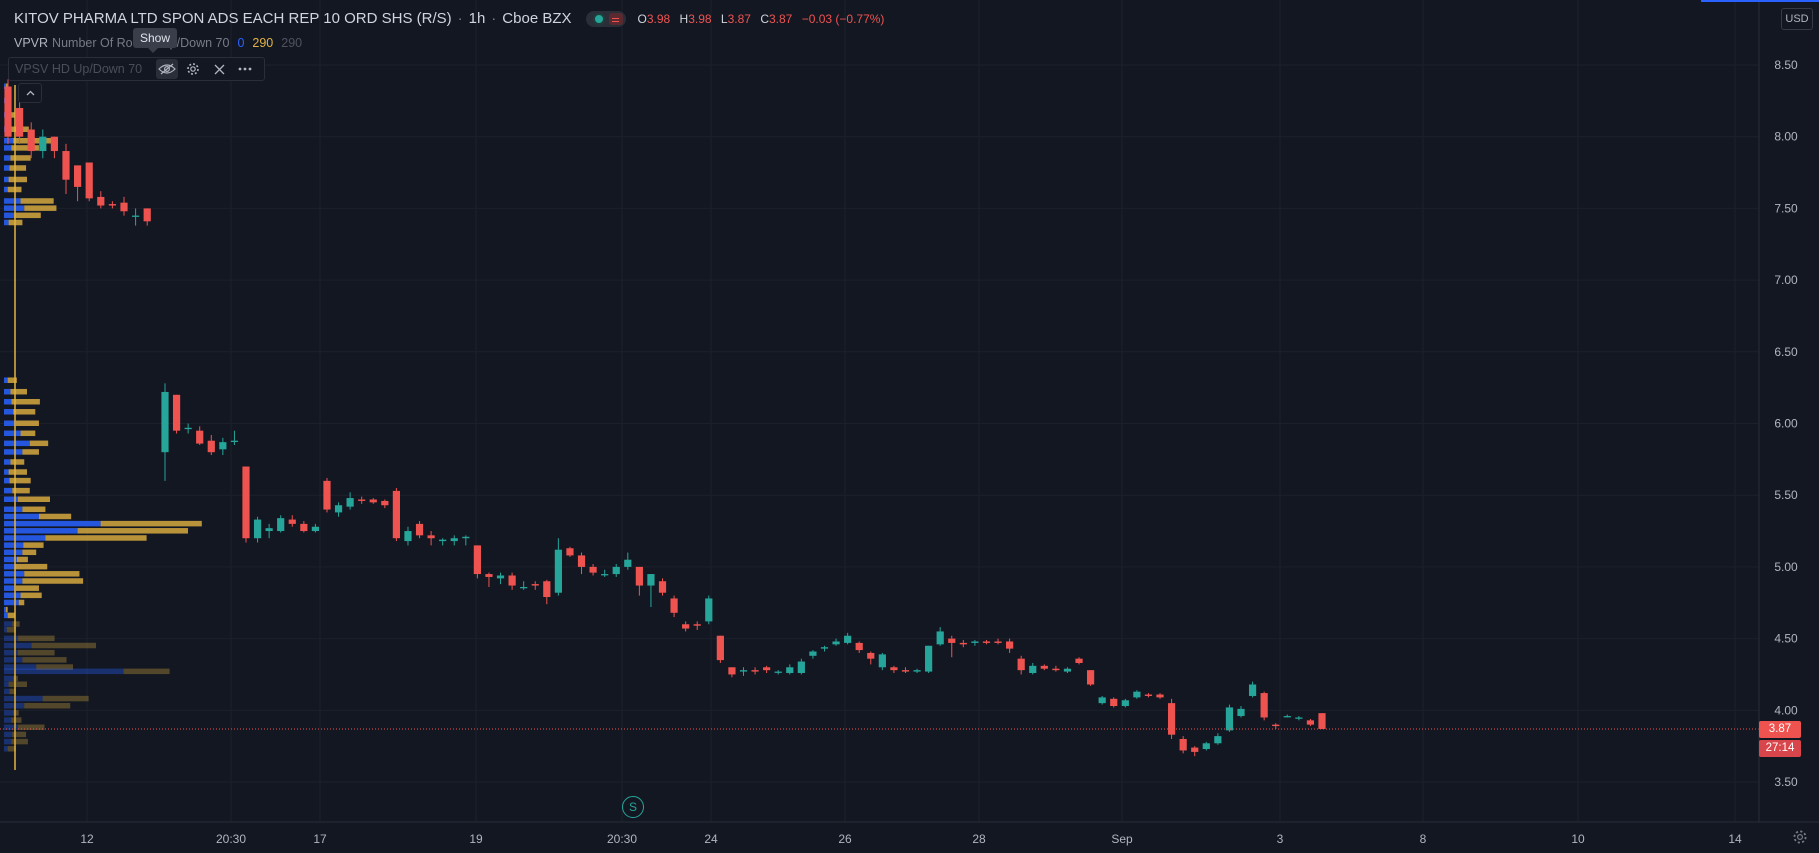 The image size is (1819, 853). Describe the element at coordinates (1797, 19) in the screenshot. I see `currency-button: USD` at that location.